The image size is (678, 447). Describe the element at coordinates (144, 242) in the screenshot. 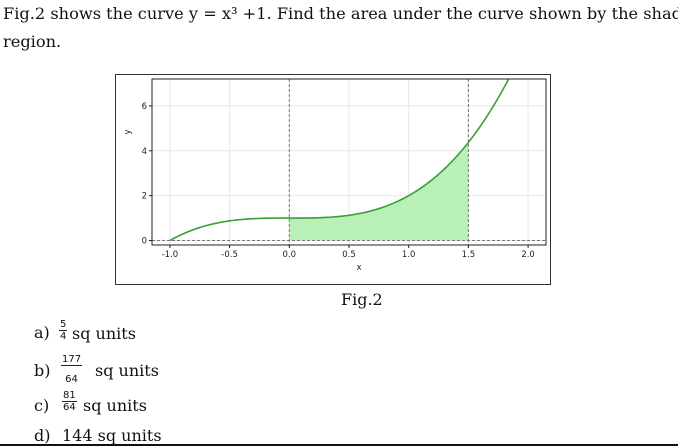

I see `y-tick-label: 0` at that location.